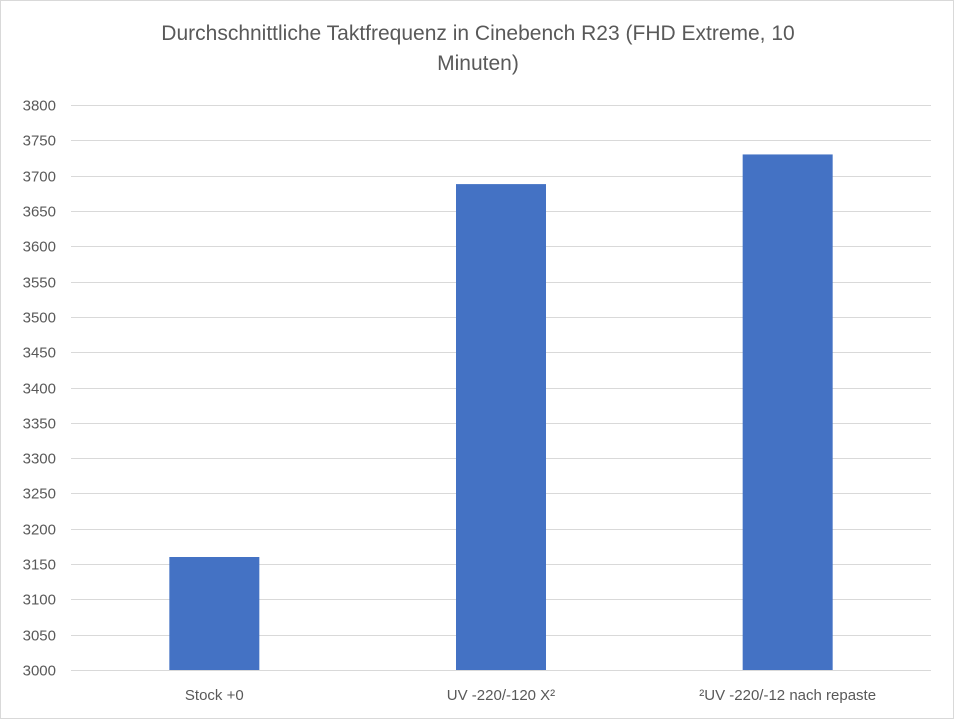  I want to click on y-tick-label: 3200, so click(39, 530).